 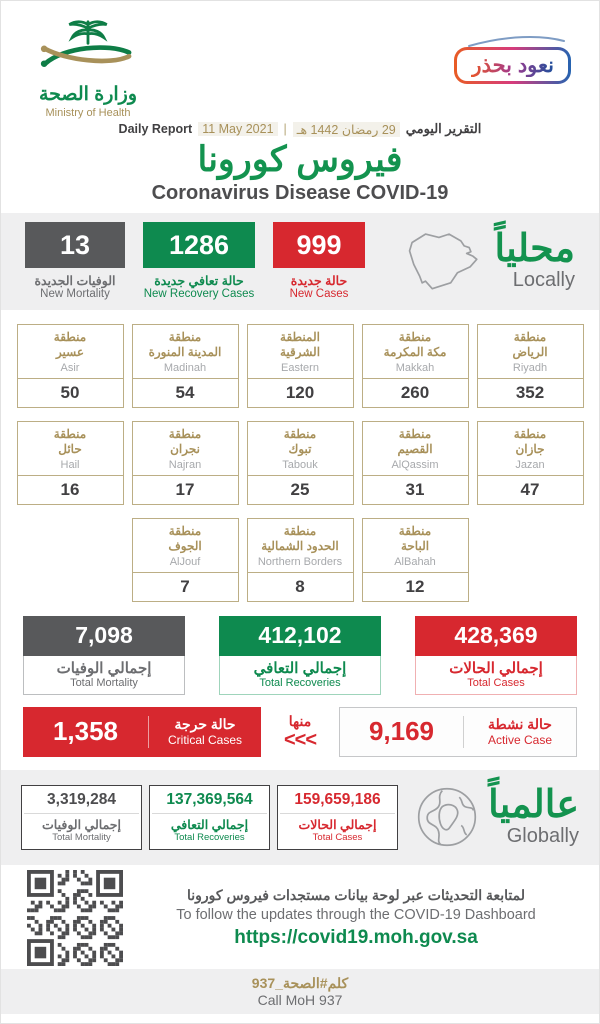 I want to click on divider, so click(x=148, y=731).